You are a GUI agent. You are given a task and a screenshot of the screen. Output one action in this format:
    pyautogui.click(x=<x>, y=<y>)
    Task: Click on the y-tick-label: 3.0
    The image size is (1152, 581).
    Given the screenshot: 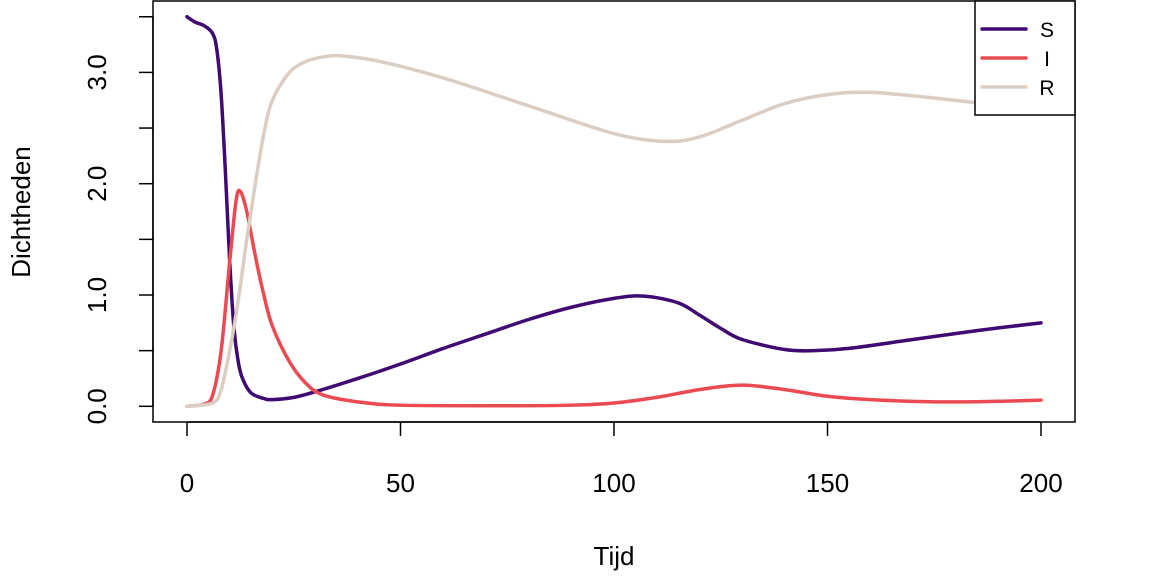 What is the action you would take?
    pyautogui.click(x=97, y=72)
    